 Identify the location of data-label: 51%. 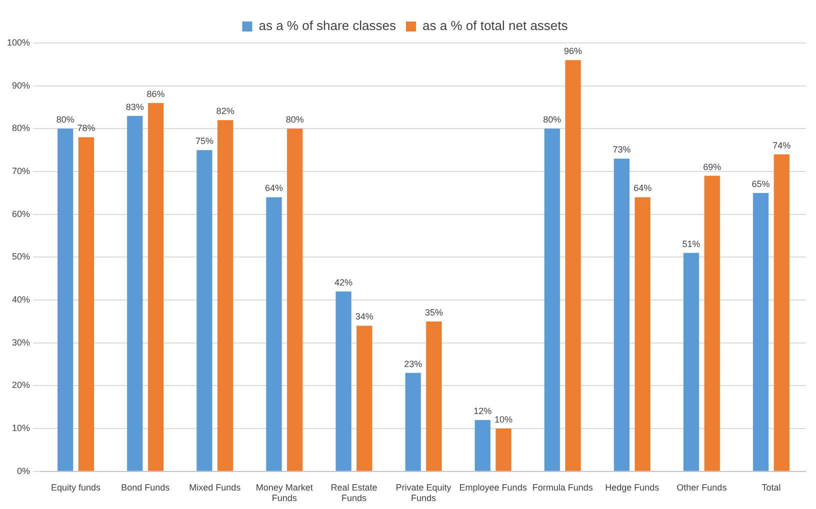
(691, 243).